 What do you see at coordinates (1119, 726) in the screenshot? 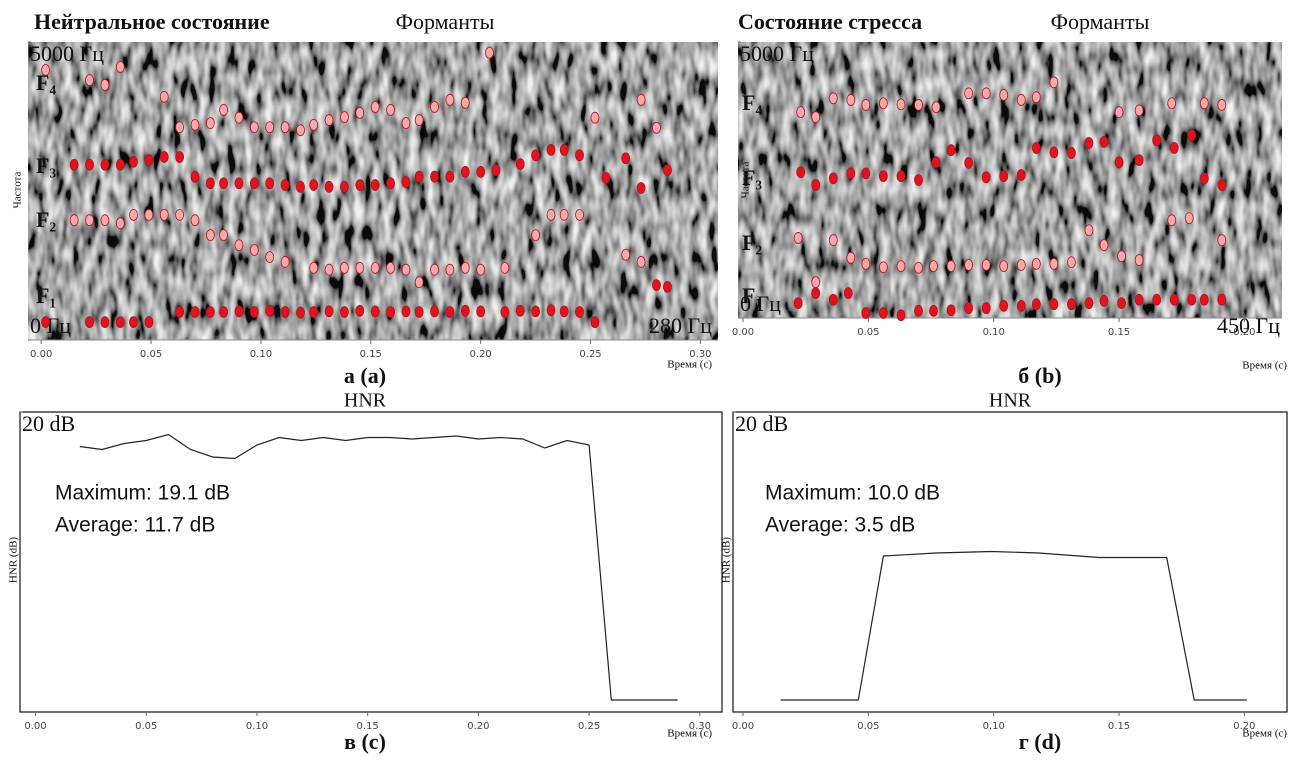
I see `x-tick-label: 0.15` at bounding box center [1119, 726].